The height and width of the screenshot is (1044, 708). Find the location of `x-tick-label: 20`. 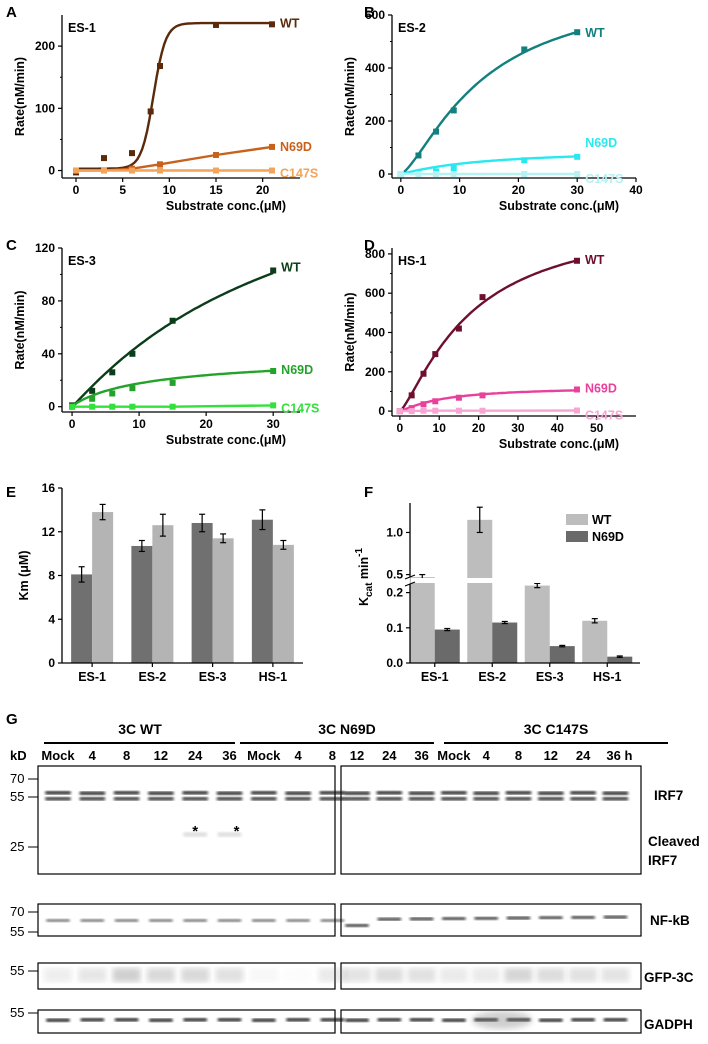

x-tick-label: 20 is located at coordinates (519, 190).